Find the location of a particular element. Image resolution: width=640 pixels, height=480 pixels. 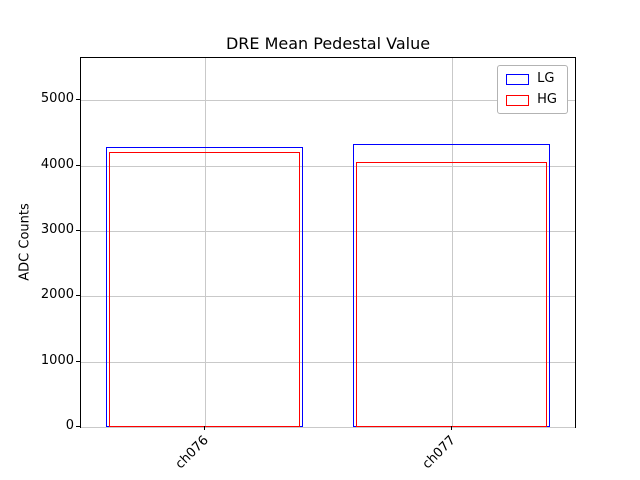

y-tick-label: 2000 is located at coordinates (57, 295).